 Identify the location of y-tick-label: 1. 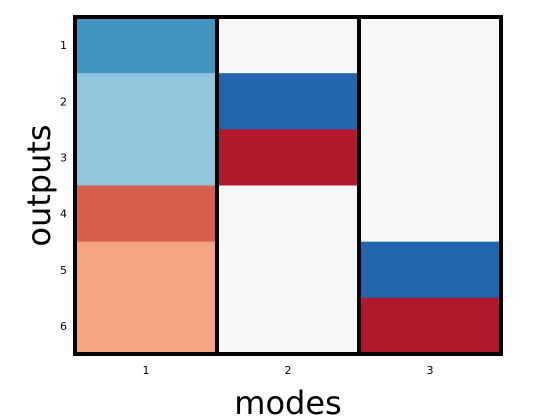
(63, 45).